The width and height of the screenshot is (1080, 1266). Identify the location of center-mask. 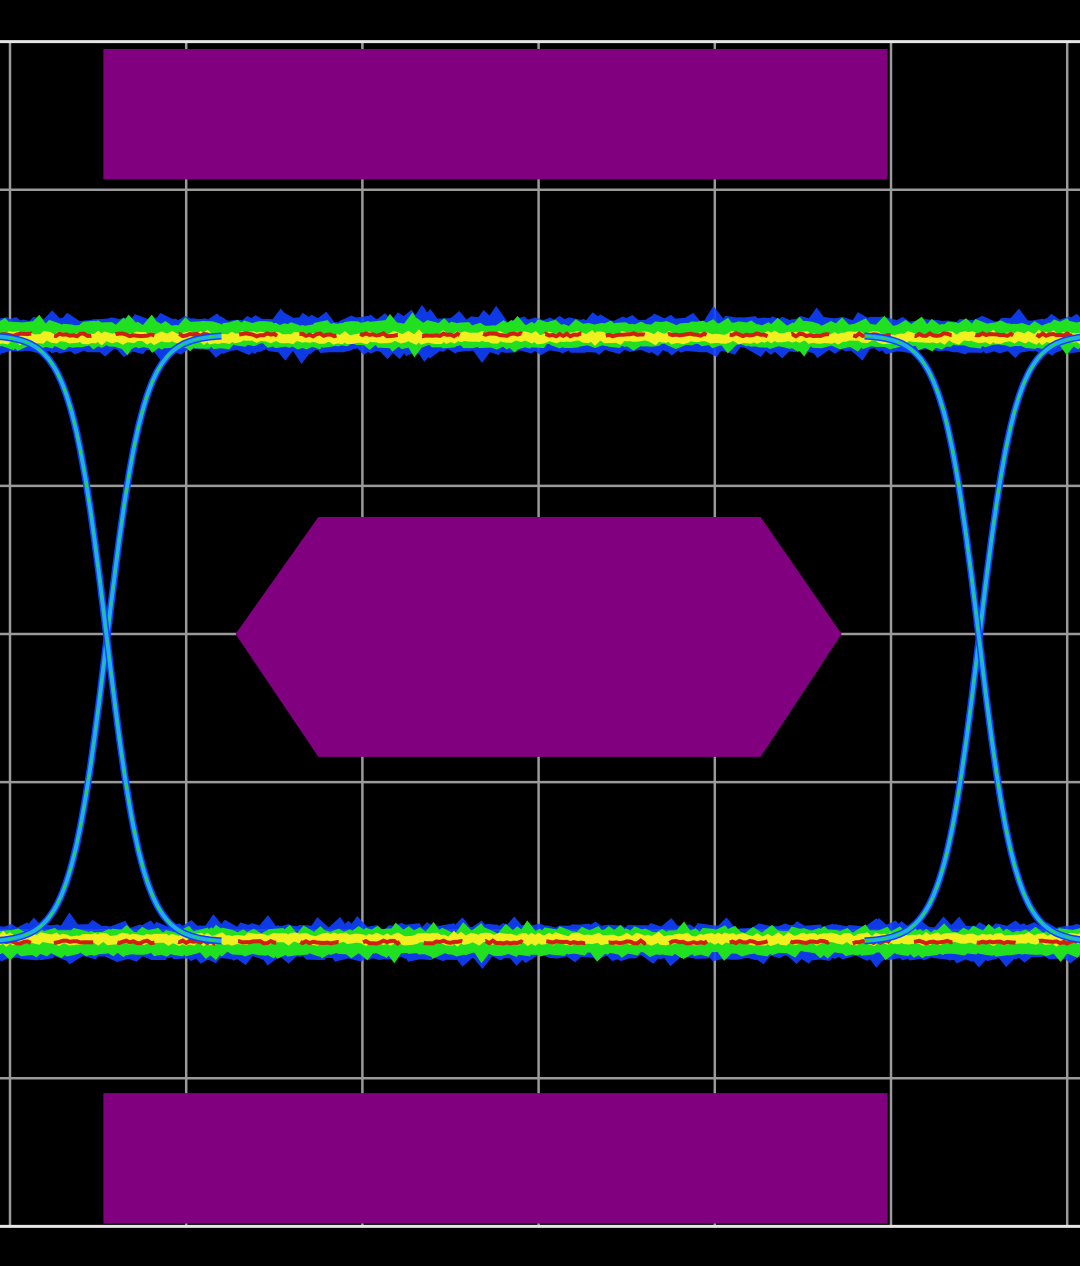
(538, 637).